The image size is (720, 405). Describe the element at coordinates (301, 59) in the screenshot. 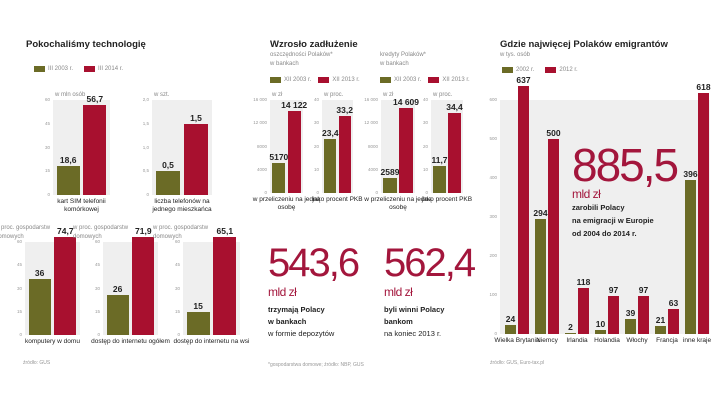

I see `savings-label: oszczędności Polaków* w bankach` at that location.